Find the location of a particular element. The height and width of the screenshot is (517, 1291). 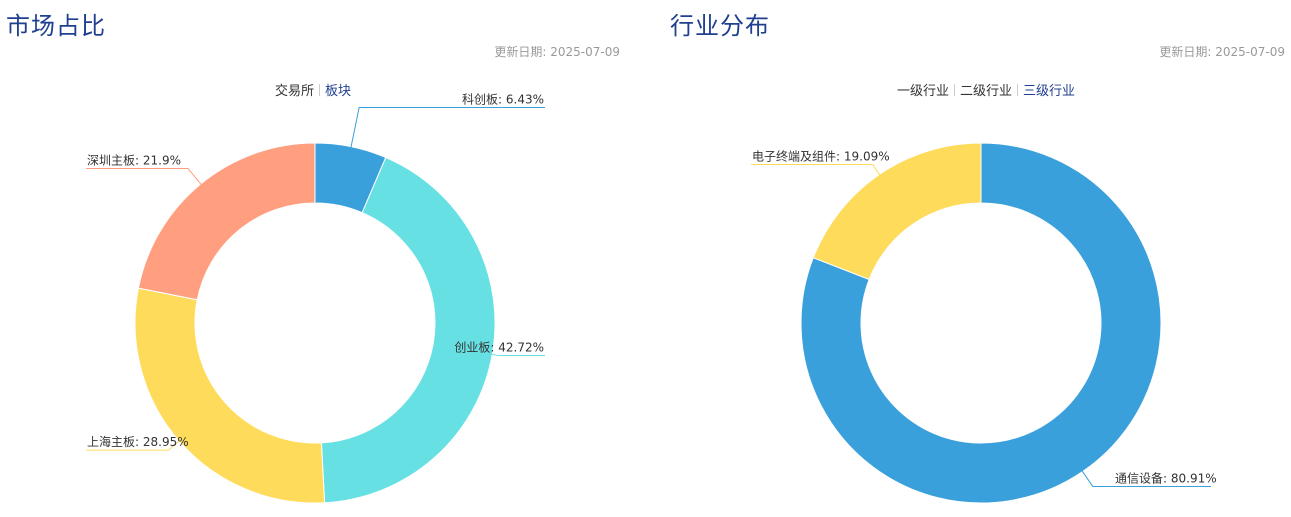

tab-board: 板块 is located at coordinates (338, 91).